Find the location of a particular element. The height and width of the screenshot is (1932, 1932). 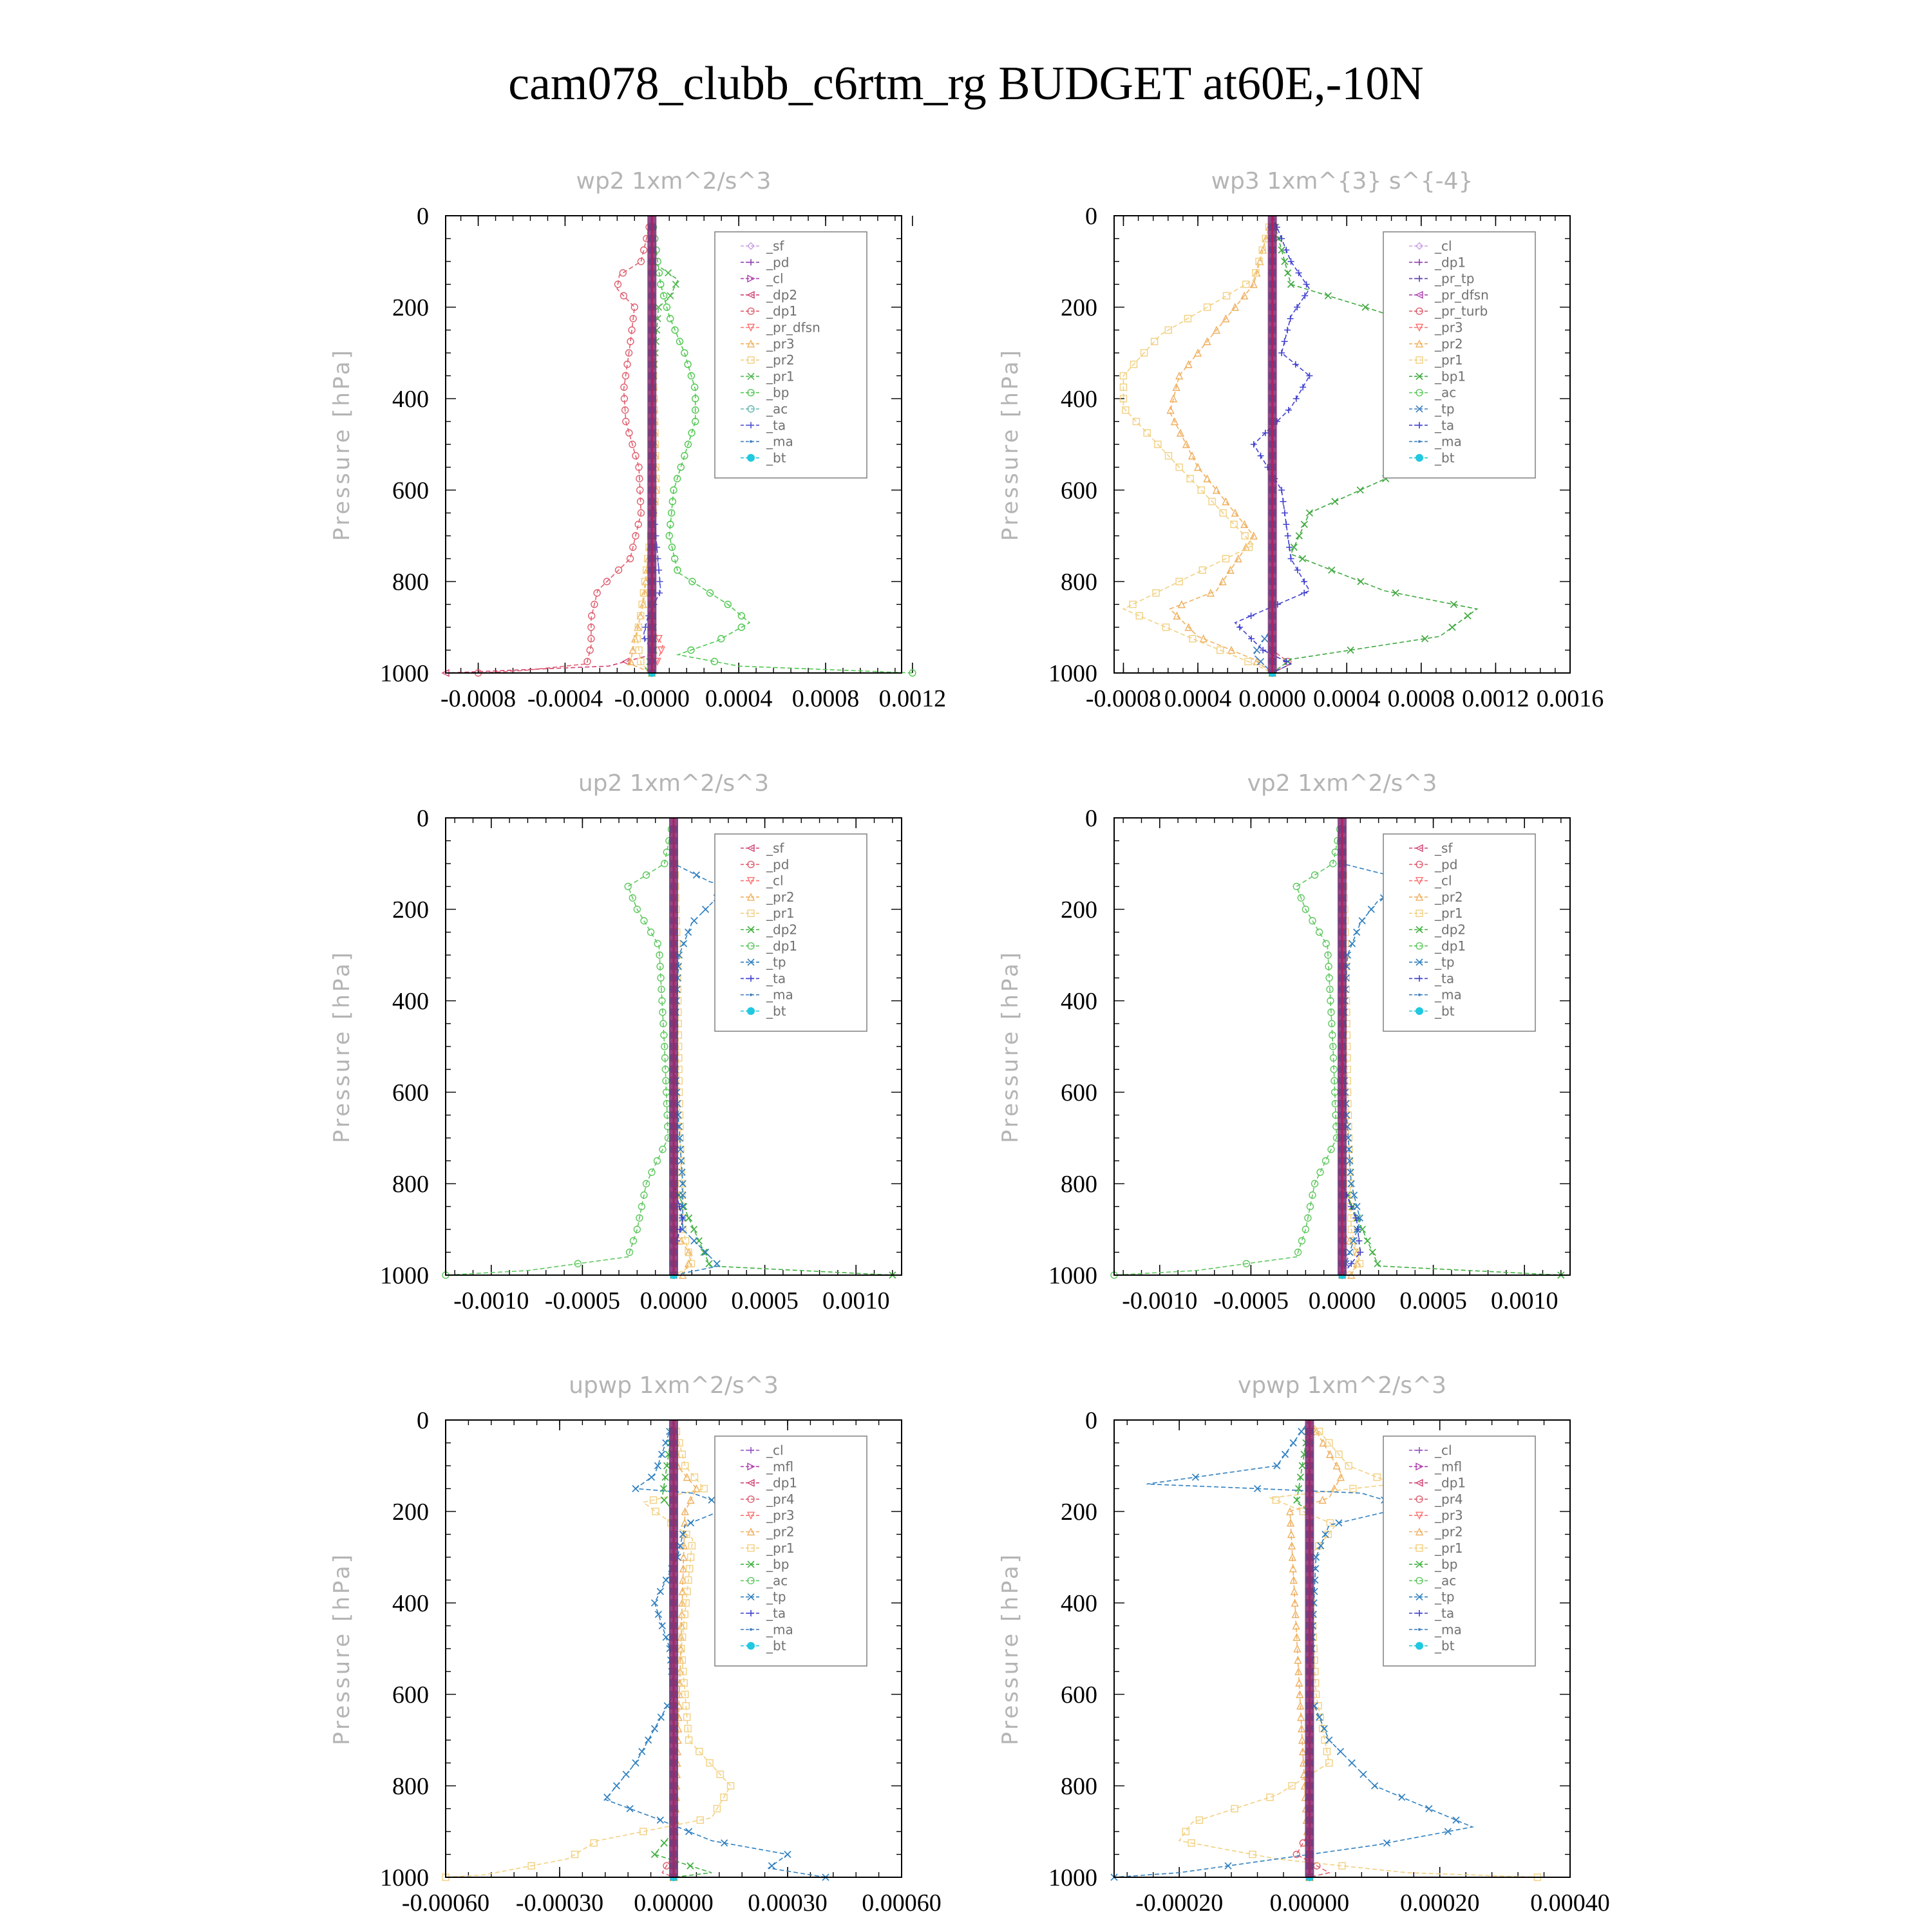

x-tick-label: 0.0004 is located at coordinates (739, 698).